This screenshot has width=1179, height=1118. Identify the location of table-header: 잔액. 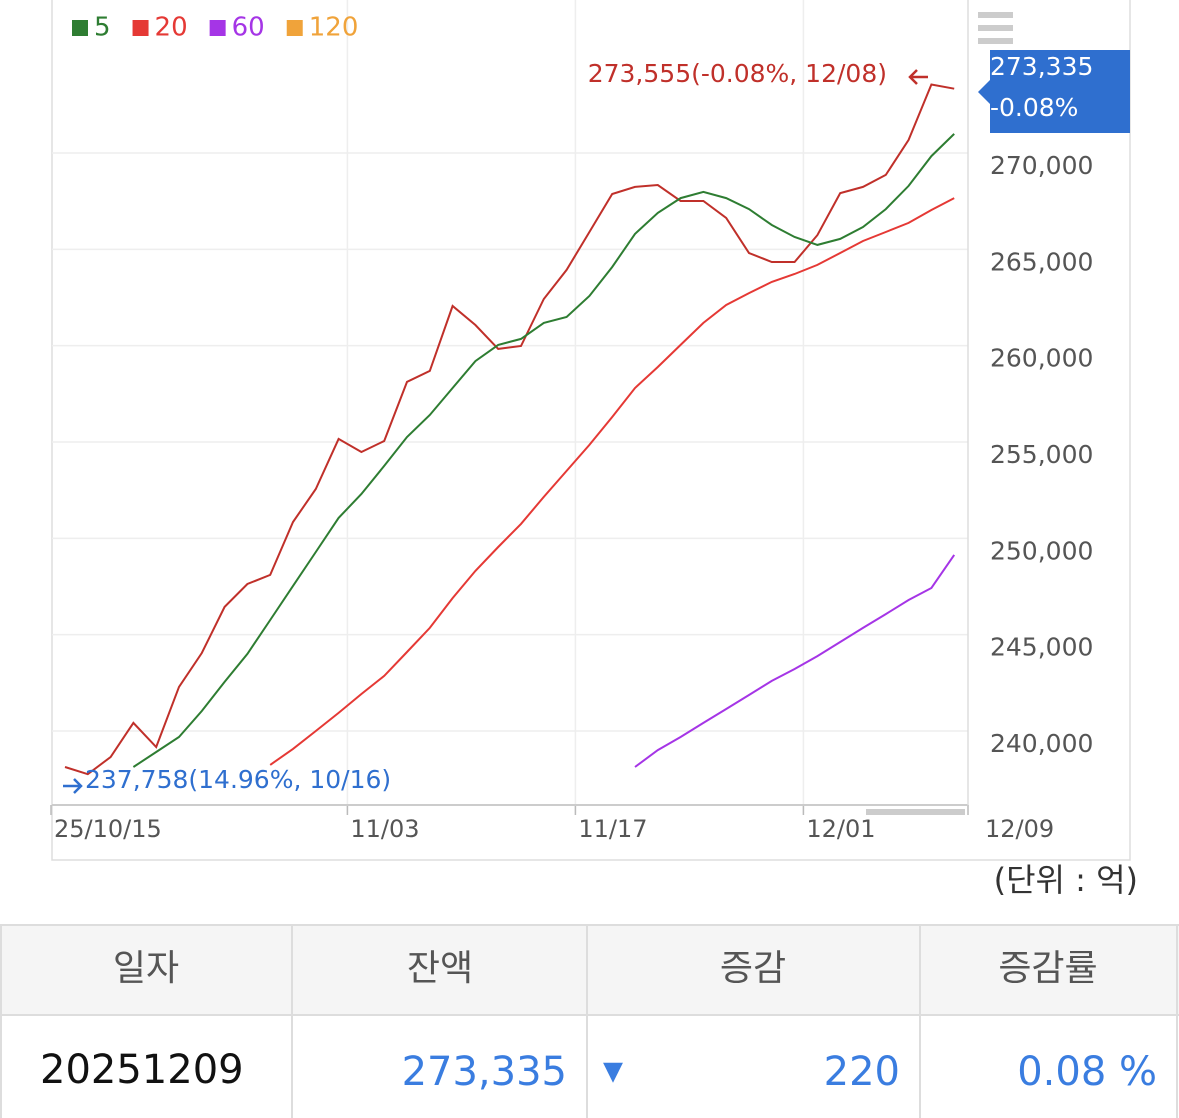
(440, 968).